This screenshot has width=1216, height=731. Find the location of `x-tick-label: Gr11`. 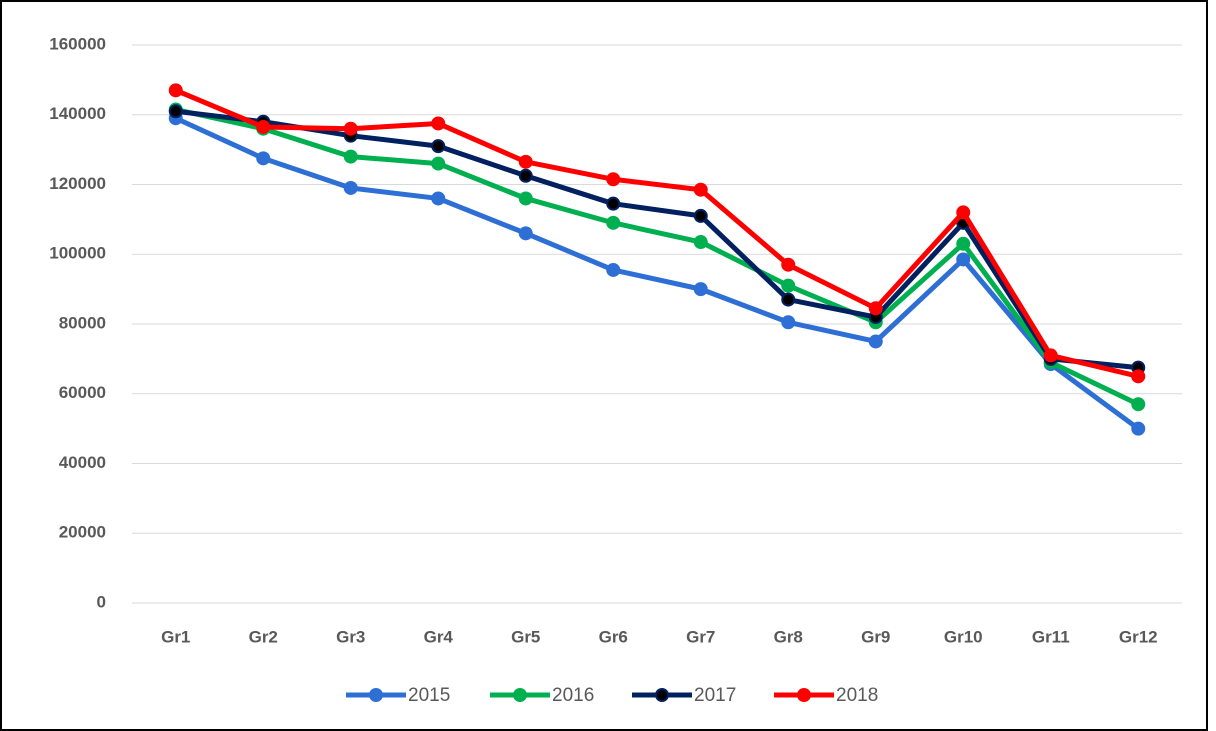

x-tick-label: Gr11 is located at coordinates (1051, 636).